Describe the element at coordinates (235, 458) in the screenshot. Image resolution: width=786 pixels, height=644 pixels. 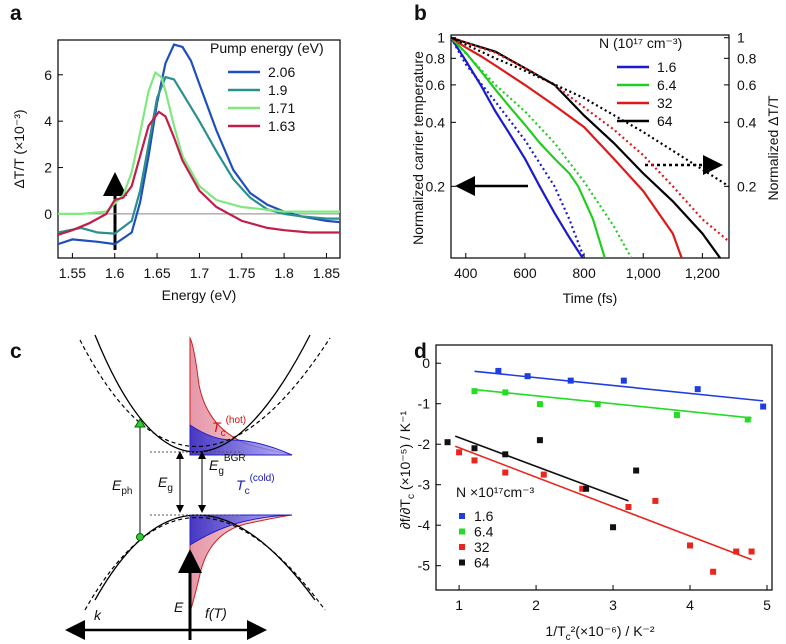
I see `text-part: BGR` at that location.